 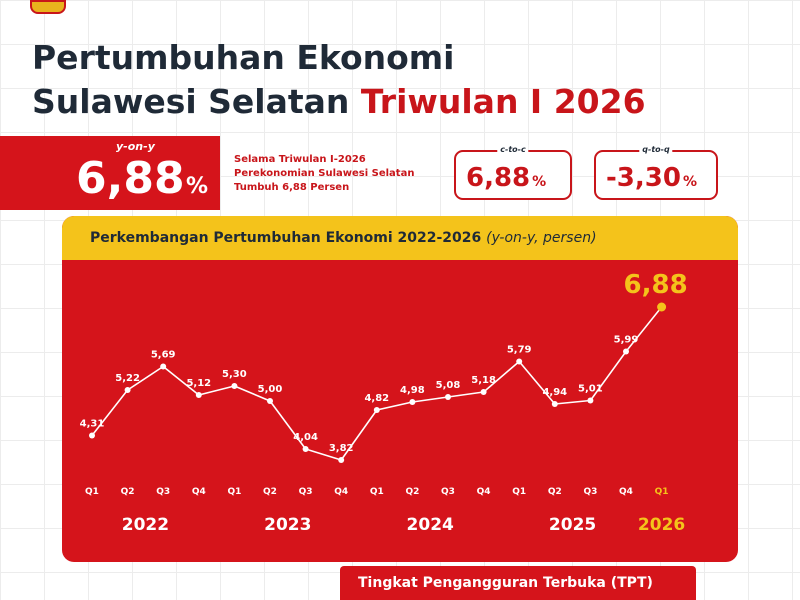 What do you see at coordinates (661, 525) in the screenshot?
I see `year-label: 2026` at bounding box center [661, 525].